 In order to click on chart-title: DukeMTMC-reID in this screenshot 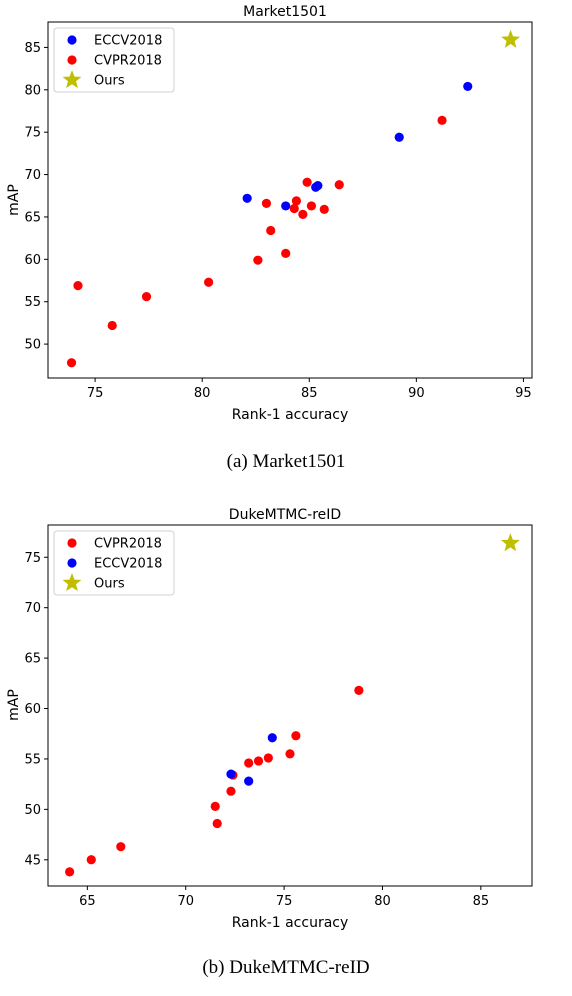, I will do `click(285, 515)`.